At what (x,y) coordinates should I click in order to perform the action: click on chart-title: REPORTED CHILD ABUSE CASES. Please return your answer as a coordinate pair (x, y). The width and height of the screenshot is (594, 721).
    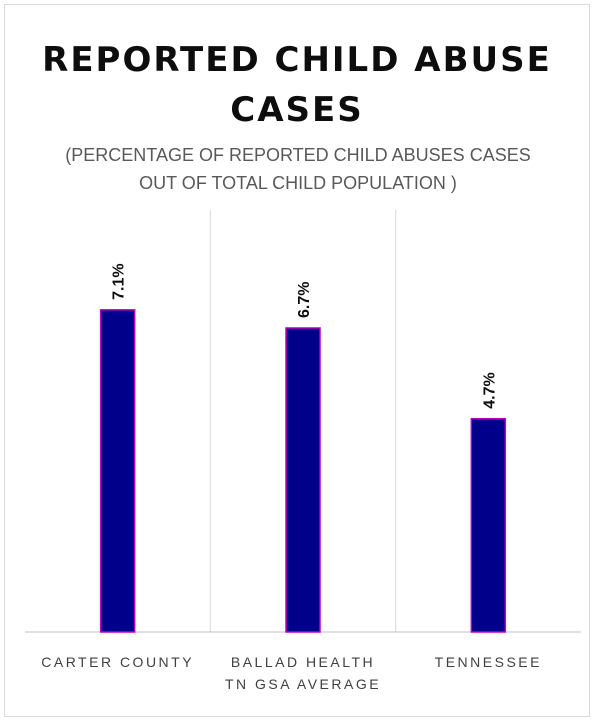
    Looking at the image, I should click on (297, 85).